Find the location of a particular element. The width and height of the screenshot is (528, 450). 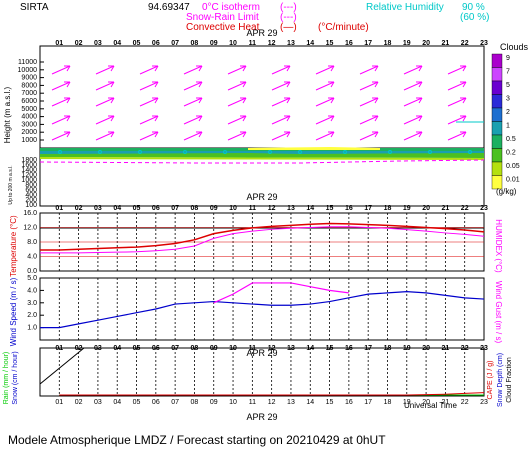

x-tick-label-bottom: 15 is located at coordinates (330, 402).